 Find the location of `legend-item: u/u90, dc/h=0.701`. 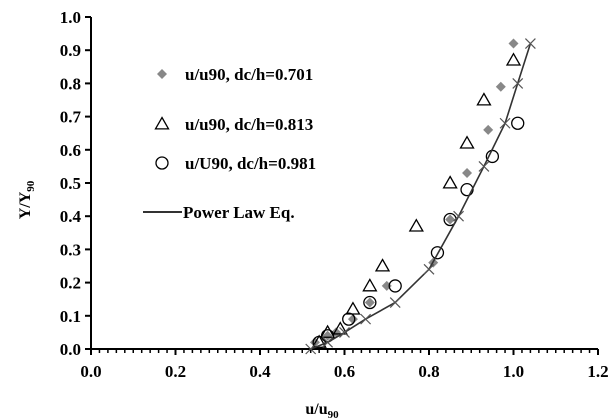

legend-item: u/u90, dc/h=0.701 is located at coordinates (235, 74).